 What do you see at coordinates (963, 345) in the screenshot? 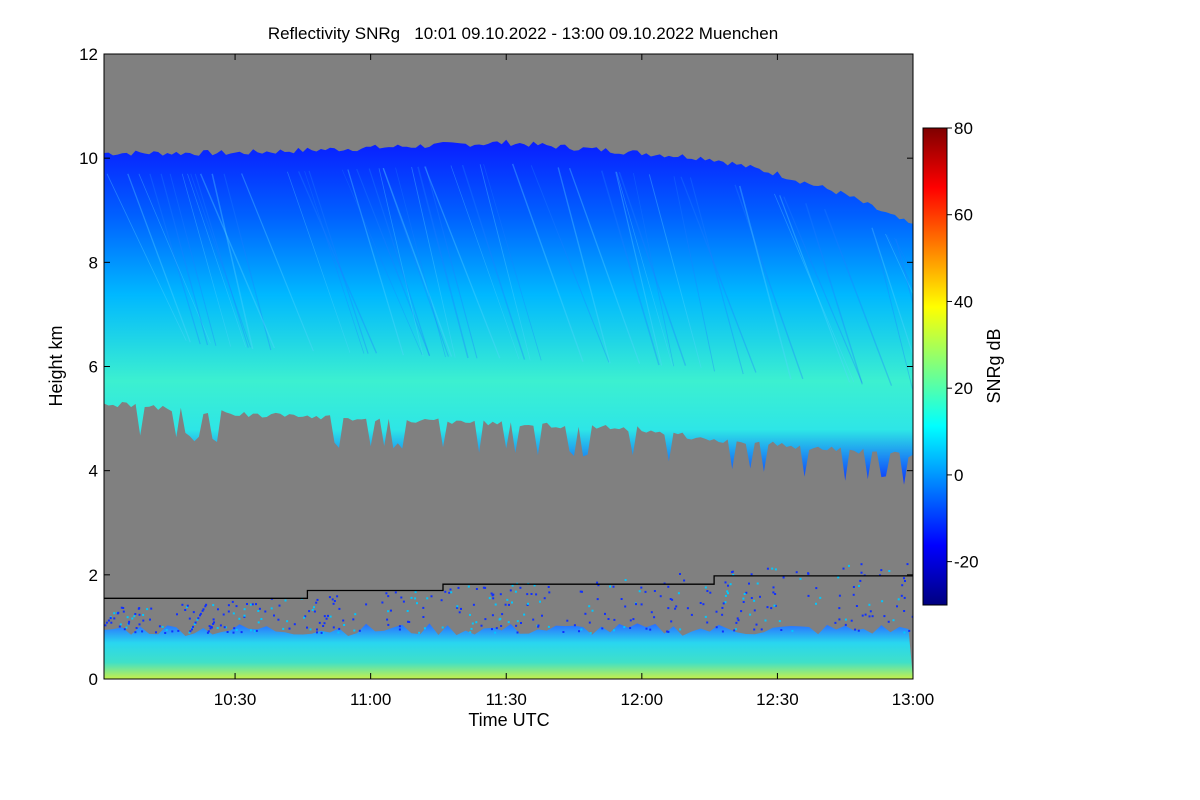
I see `colorbar-ticks: -20 0 20 40 60 80` at bounding box center [963, 345].